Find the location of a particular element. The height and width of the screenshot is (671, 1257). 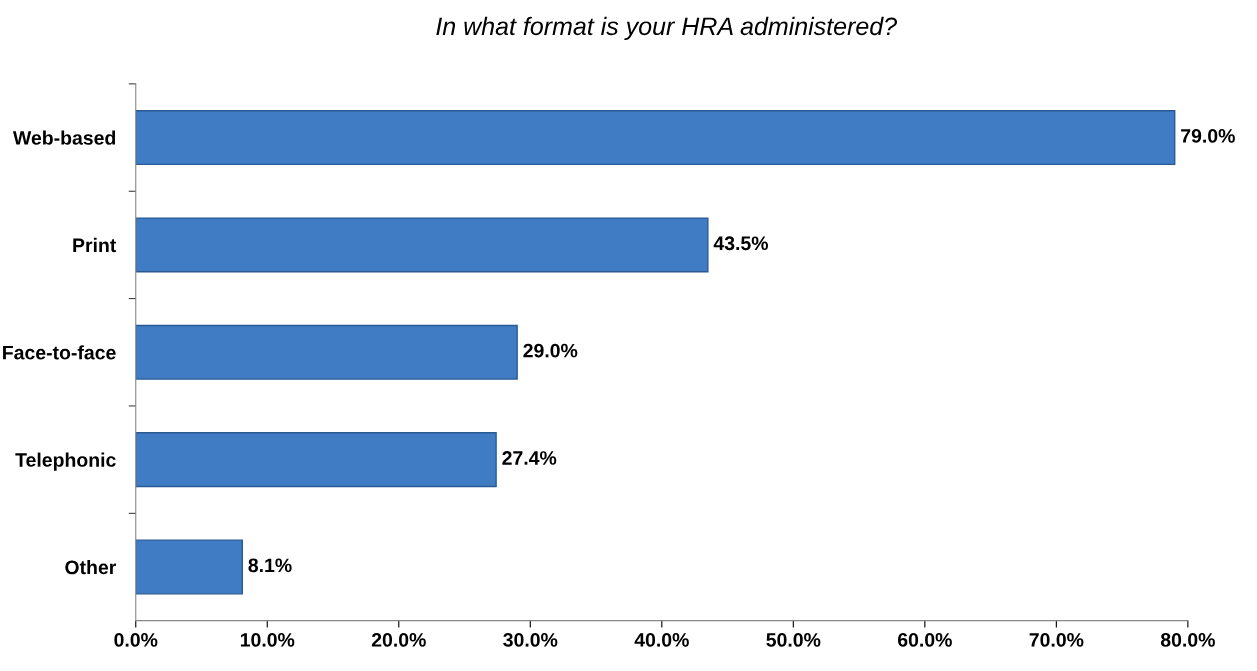

data-label: 43.5% is located at coordinates (741, 243).